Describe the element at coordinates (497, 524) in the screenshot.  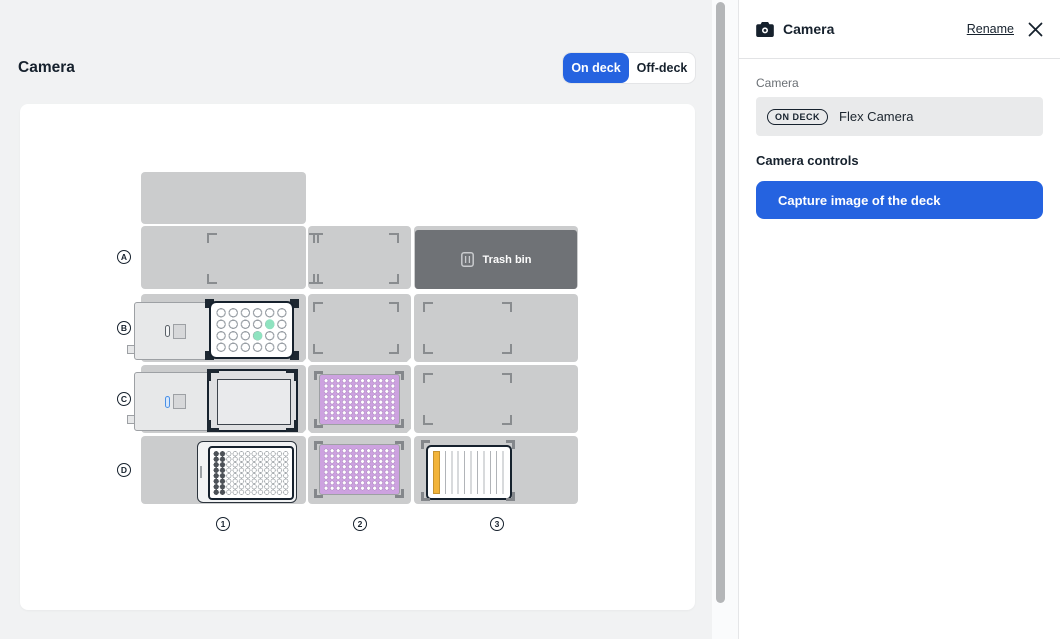
I see `column-label-3: 3` at that location.